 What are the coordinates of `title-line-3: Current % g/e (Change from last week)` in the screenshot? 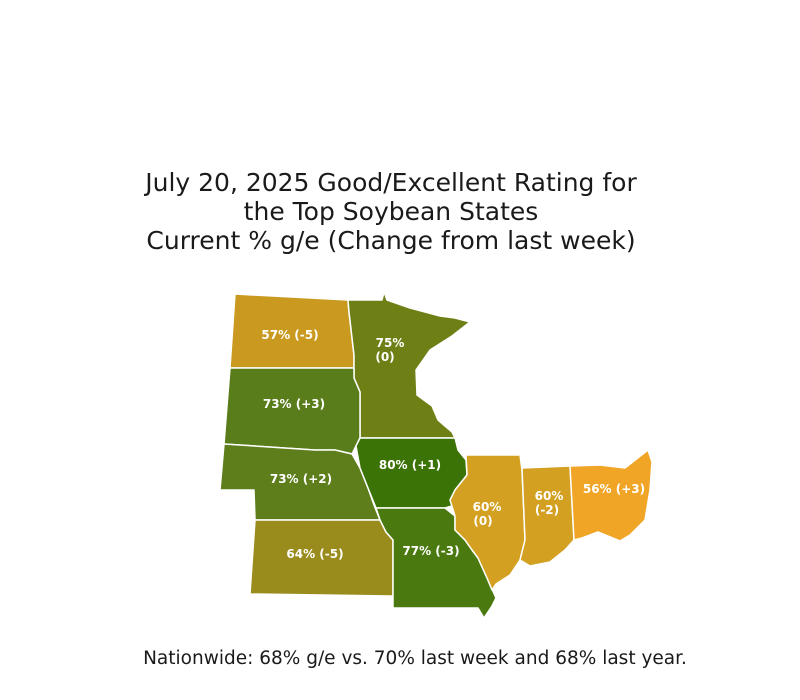 It's located at (391, 240).